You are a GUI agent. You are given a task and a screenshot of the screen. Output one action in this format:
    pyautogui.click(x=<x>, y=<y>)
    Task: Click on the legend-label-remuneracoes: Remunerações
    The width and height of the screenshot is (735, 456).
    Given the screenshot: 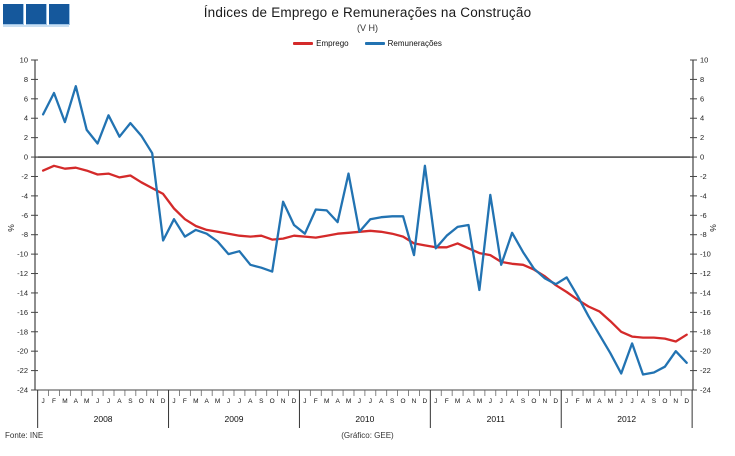 What is the action you would take?
    pyautogui.click(x=414, y=43)
    